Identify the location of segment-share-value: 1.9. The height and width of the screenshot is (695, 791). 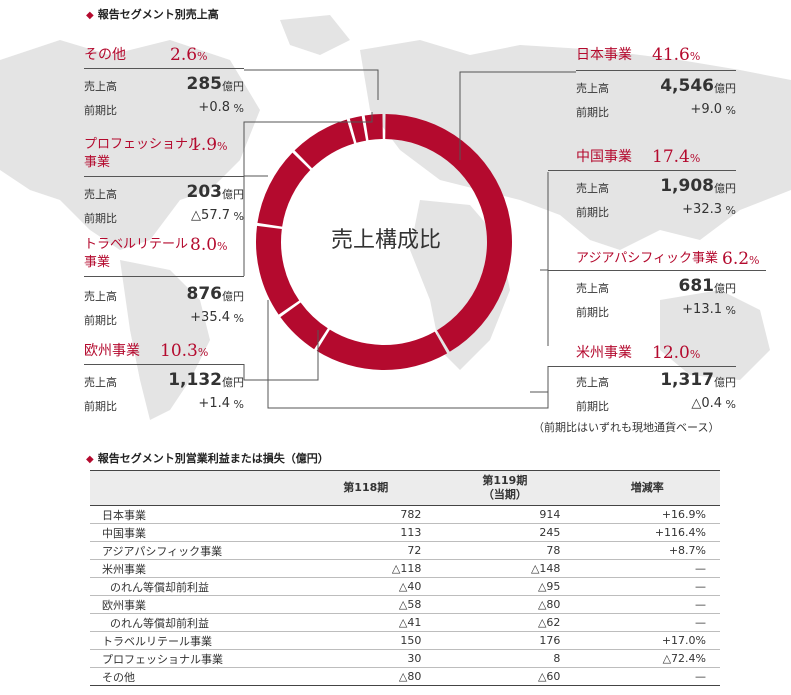
(204, 145).